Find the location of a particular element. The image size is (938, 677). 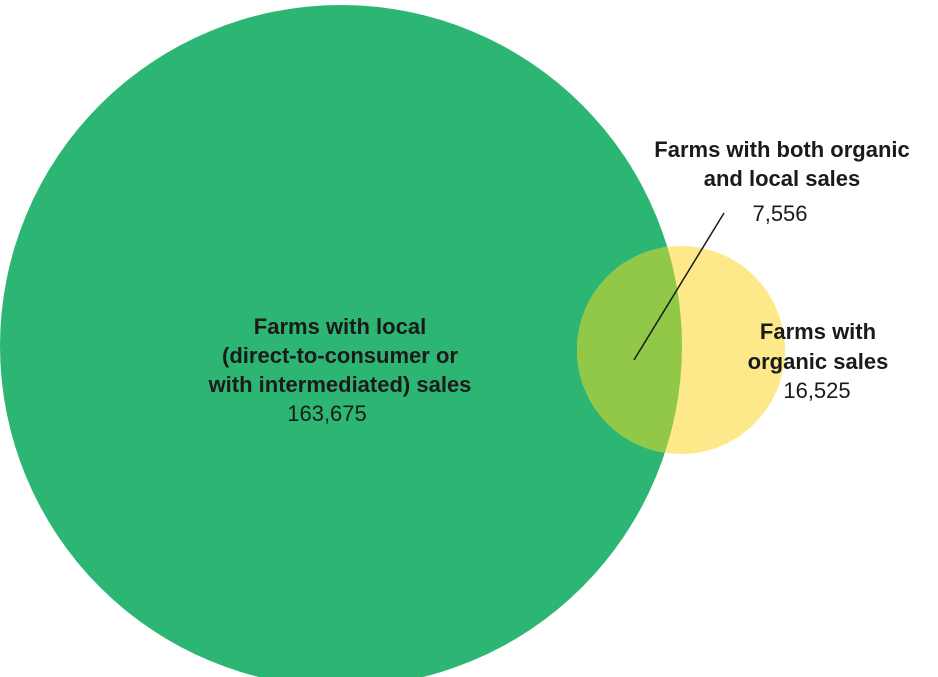

local-sales-title-line-2: (direct-to-consumer or is located at coordinates (340, 355).